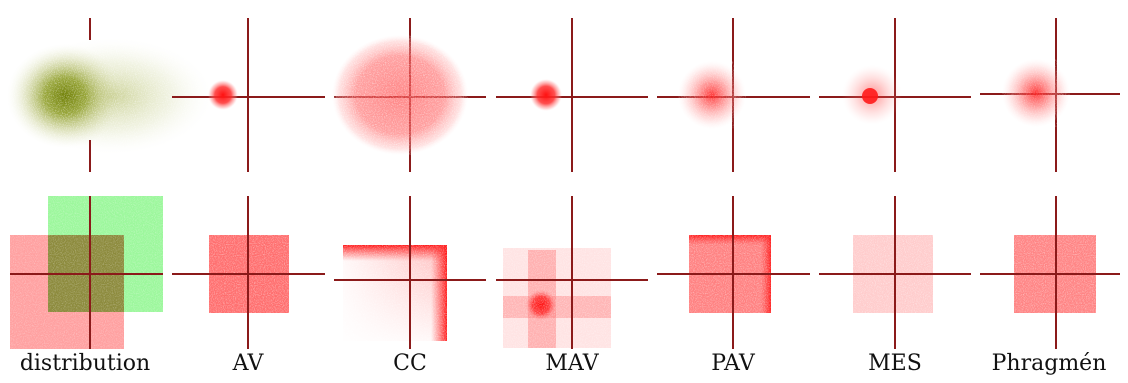 Image resolution: width=1128 pixels, height=383 pixels. Describe the element at coordinates (572, 363) in the screenshot. I see `label-mav: MAV` at that location.